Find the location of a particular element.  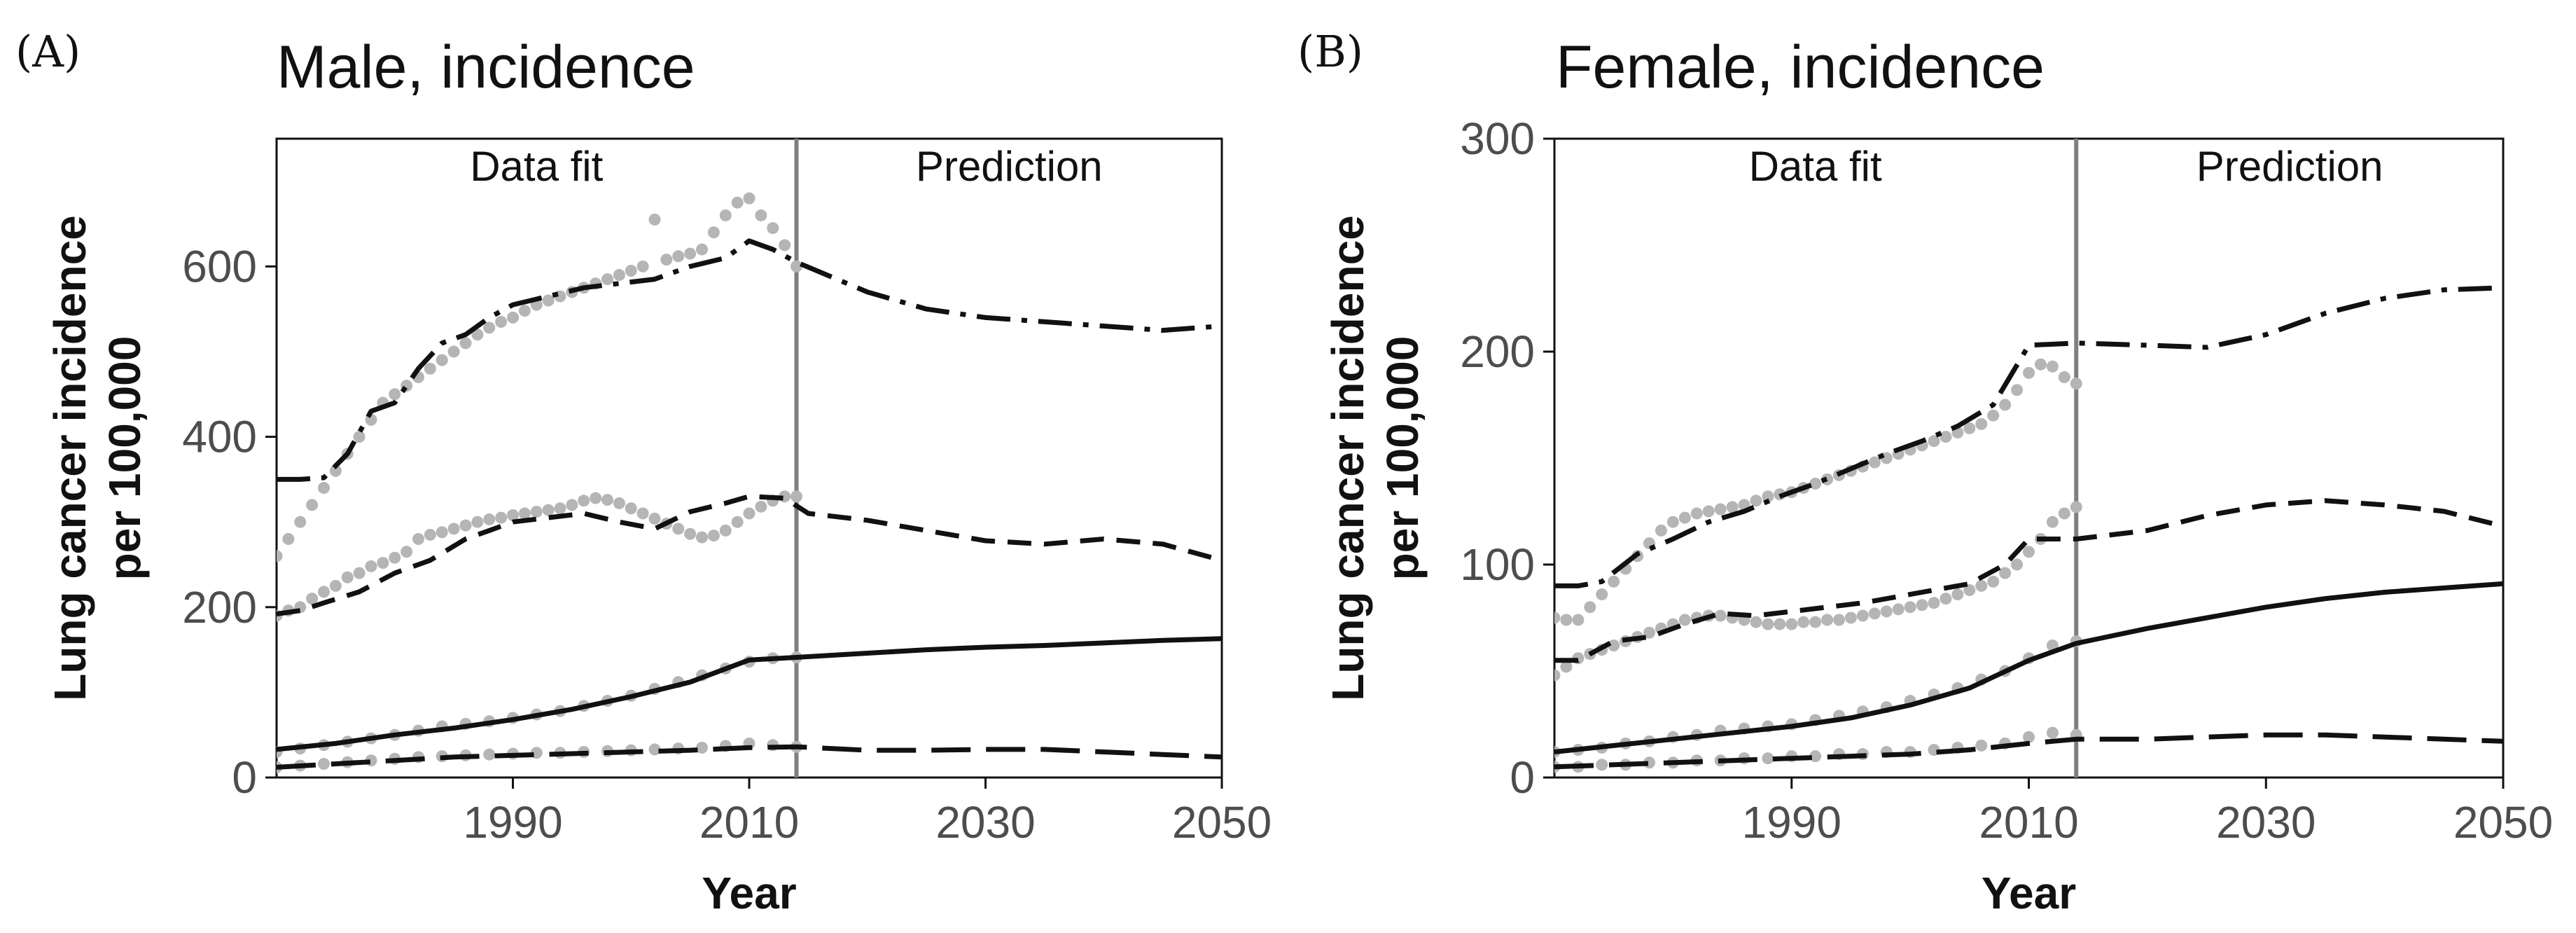

y-tick-label: 0 is located at coordinates (1522, 777).